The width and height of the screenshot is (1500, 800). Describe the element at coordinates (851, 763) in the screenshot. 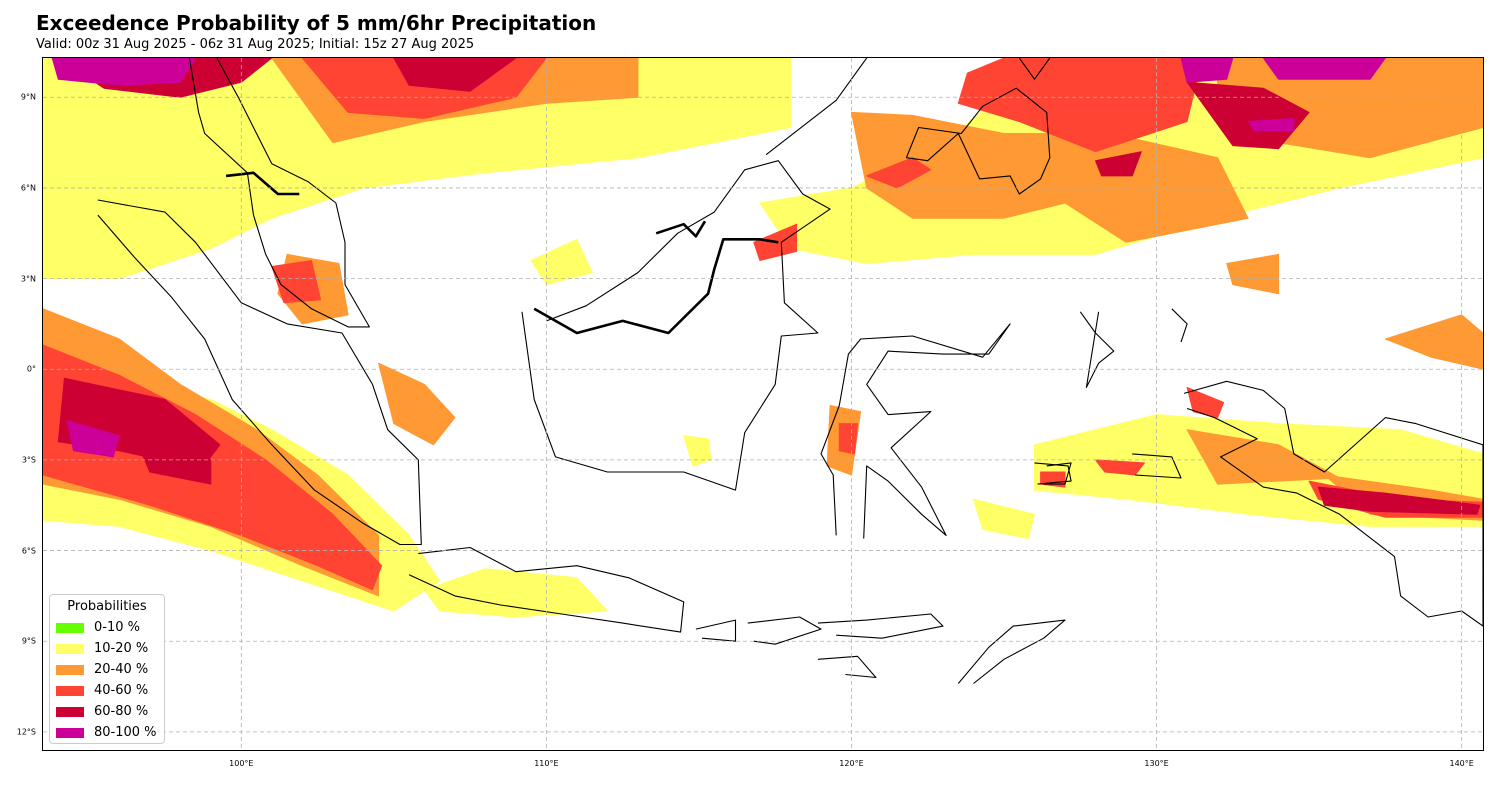

I see `lon-tick-label: 120°E` at that location.